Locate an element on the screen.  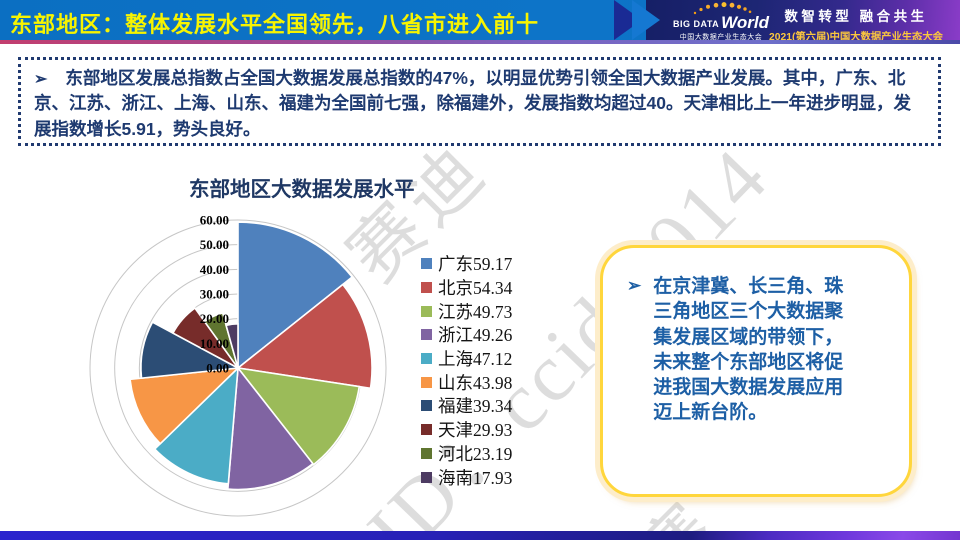
radial-axis-label: 0.00 is located at coordinates (217, 368).